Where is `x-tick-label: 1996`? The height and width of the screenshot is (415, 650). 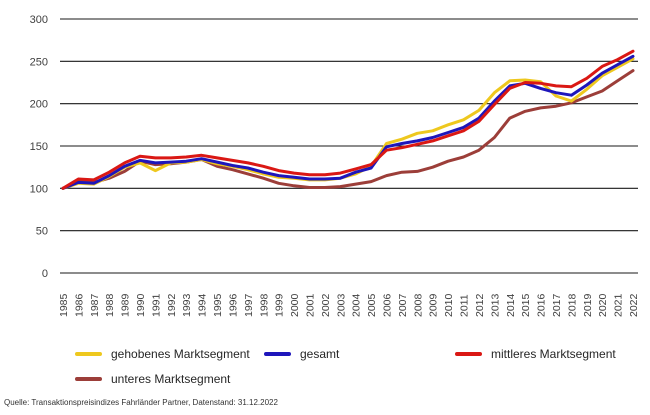
x-tick-label: 1996 is located at coordinates (233, 305).